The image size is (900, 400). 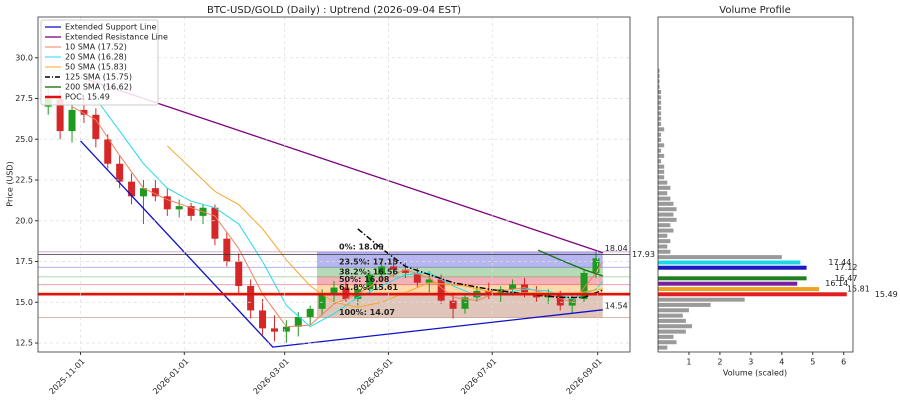 I want to click on y-tick-label: 12.5, so click(x=24, y=343).